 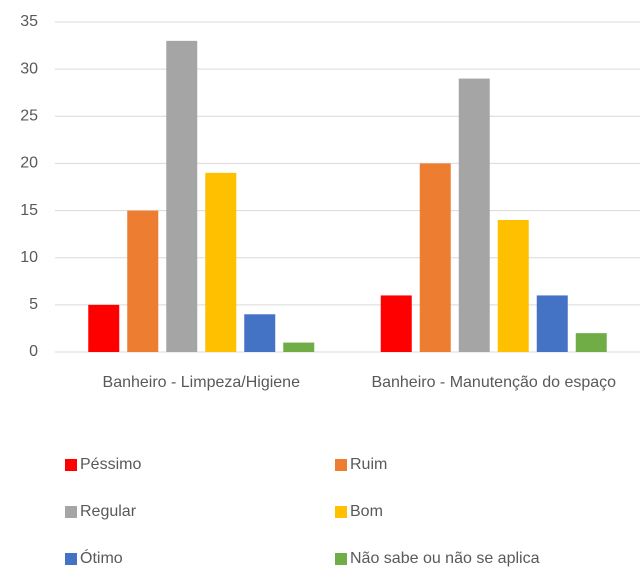 What do you see at coordinates (33, 351) in the screenshot?
I see `y-tick-label: 0` at bounding box center [33, 351].